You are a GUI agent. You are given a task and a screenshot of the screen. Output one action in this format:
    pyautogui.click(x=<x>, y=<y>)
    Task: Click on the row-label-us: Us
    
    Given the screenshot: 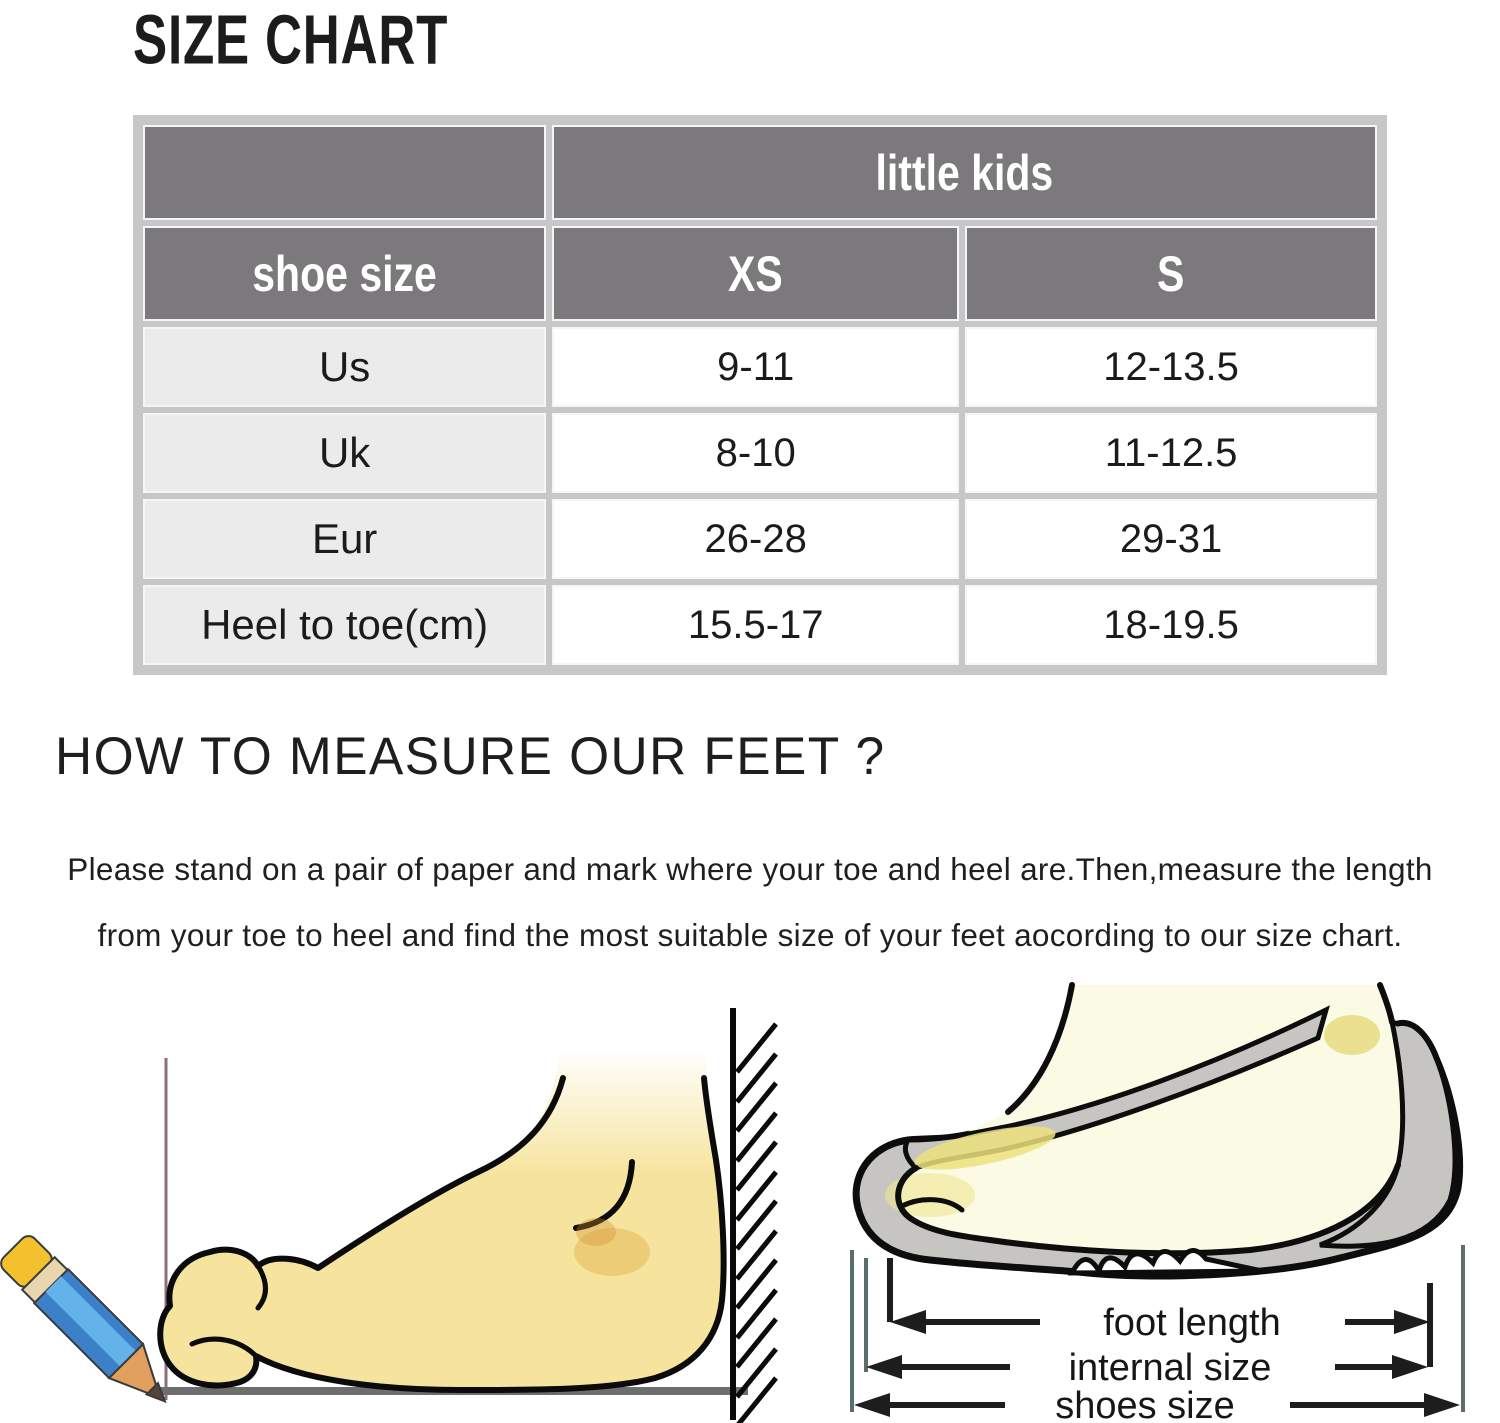 What is the action you would take?
    pyautogui.click(x=345, y=367)
    